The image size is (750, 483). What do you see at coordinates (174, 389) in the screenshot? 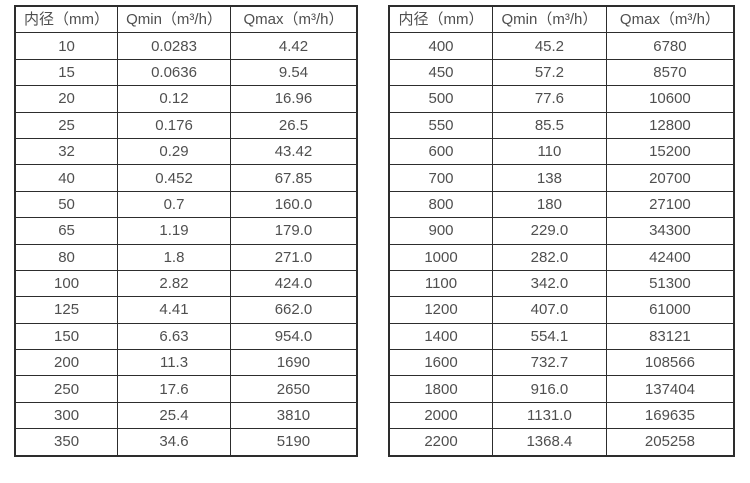
I see `table-cell: 17.6` at bounding box center [174, 389].